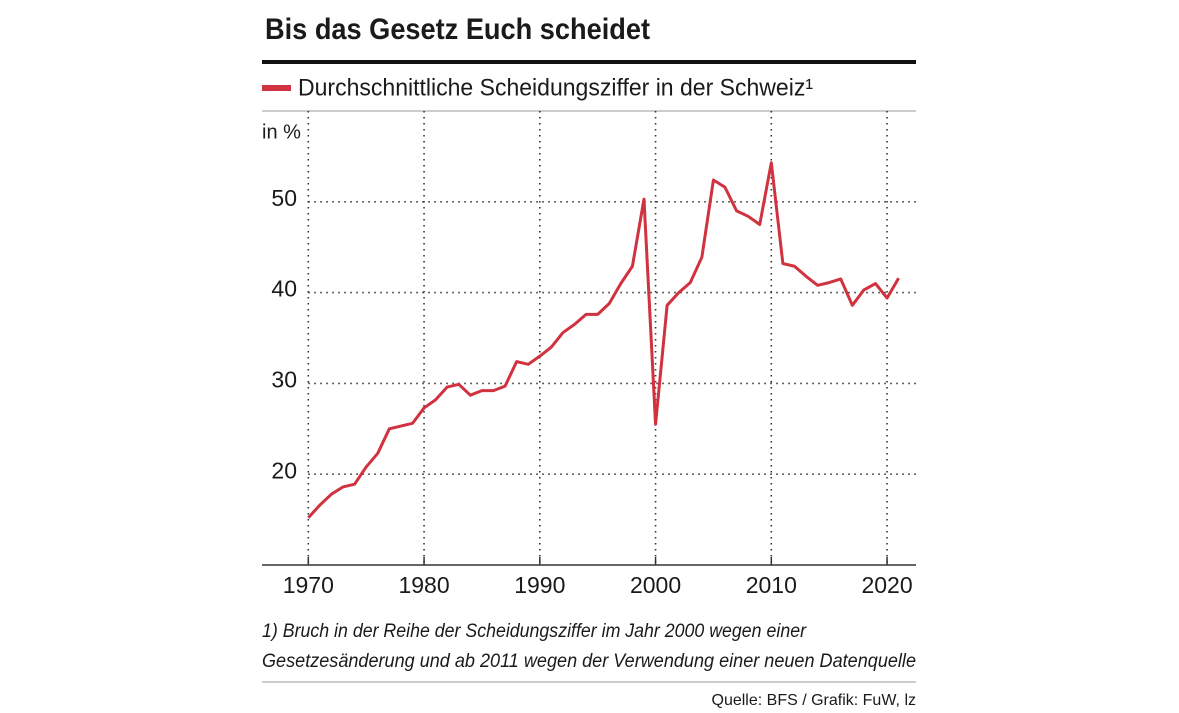 This screenshot has width=1179, height=713. Describe the element at coordinates (539, 585) in the screenshot. I see `x-tick-label: 1990` at that location.